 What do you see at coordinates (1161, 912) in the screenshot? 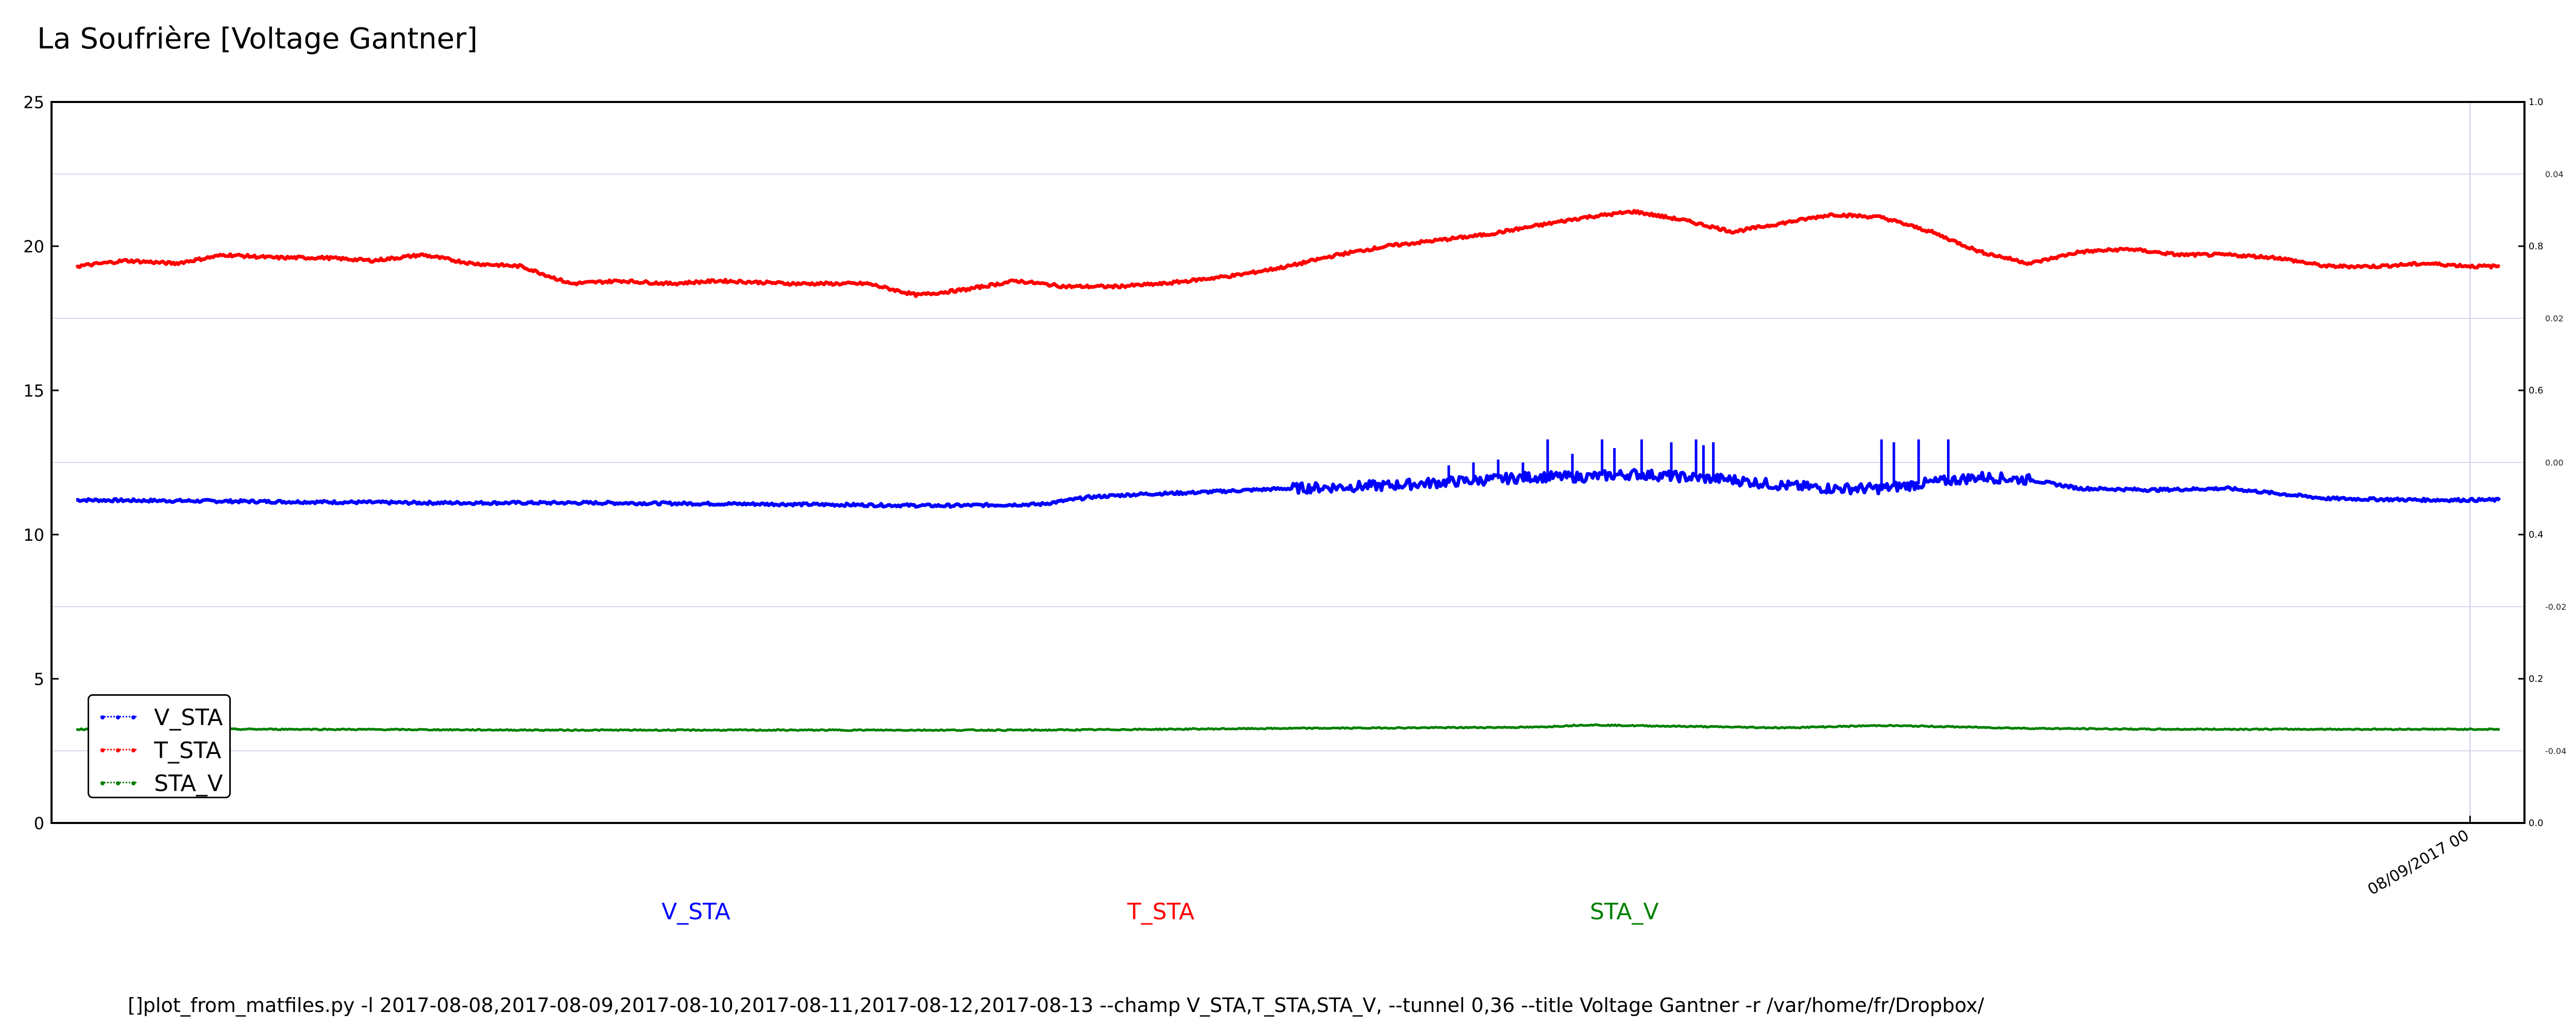
I see `bottom-label-t-sta: T_STA` at bounding box center [1161, 912].